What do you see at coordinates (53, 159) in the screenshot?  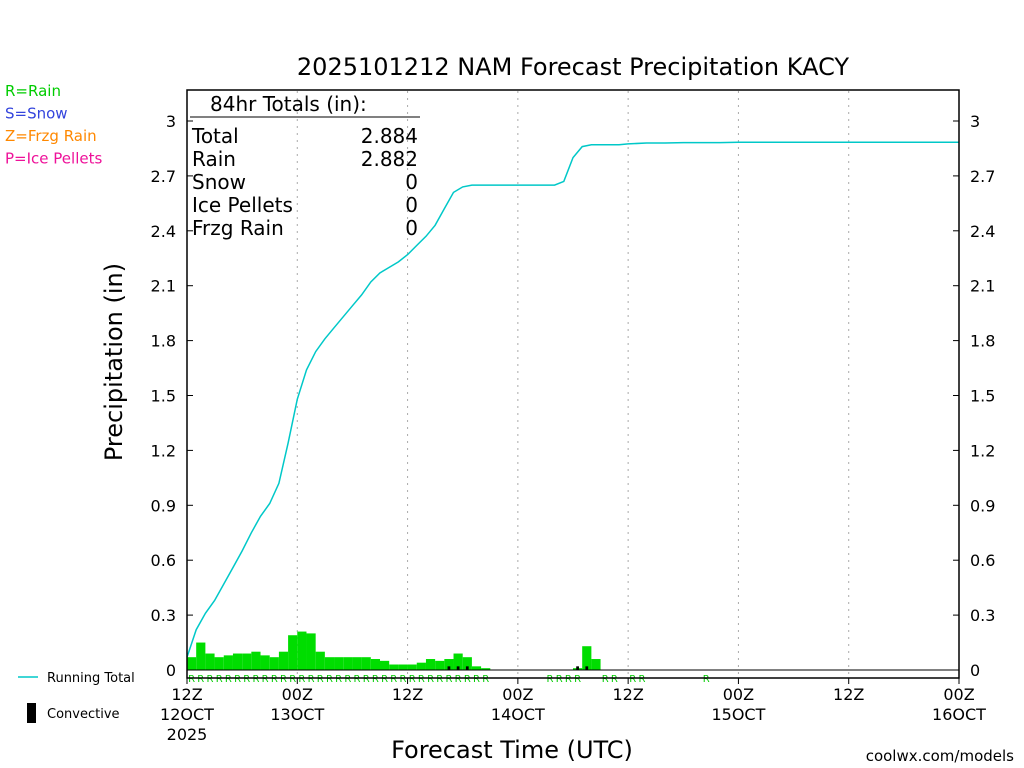 I see `type-legend-item: P=Ice Pellets` at bounding box center [53, 159].